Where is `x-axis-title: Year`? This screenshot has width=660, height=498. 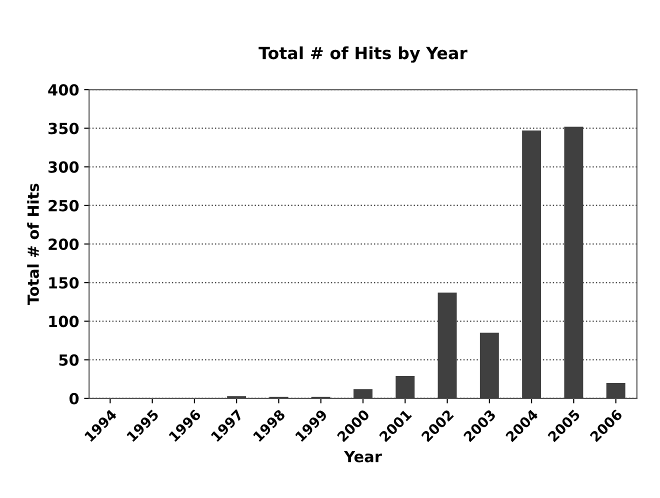
x-axis-title: Year is located at coordinates (363, 456).